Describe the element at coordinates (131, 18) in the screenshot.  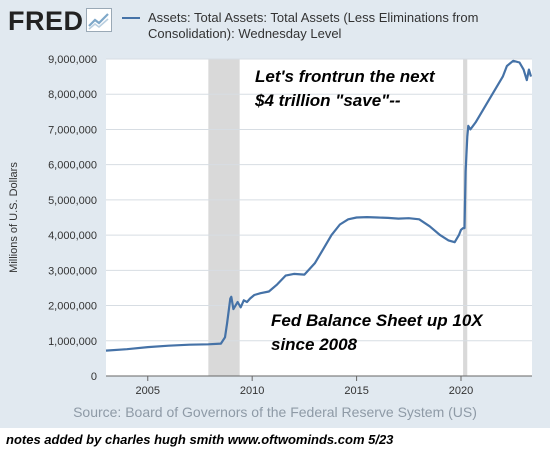
I see `legend-swatch` at that location.